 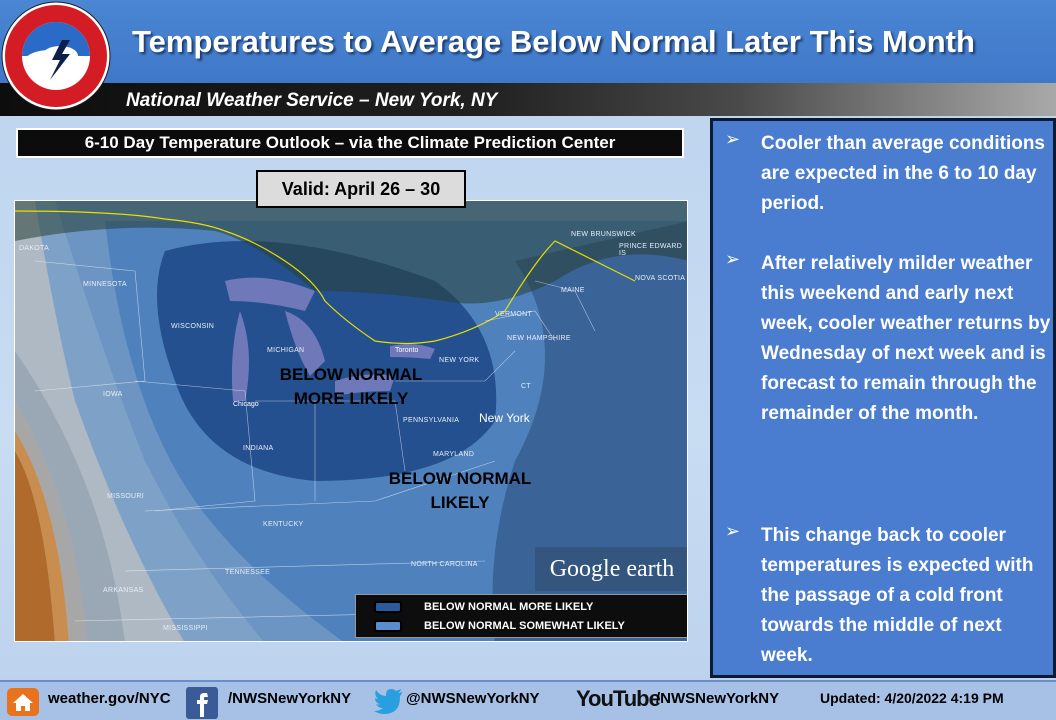 I want to click on state-label: MISSOURI, so click(x=126, y=496).